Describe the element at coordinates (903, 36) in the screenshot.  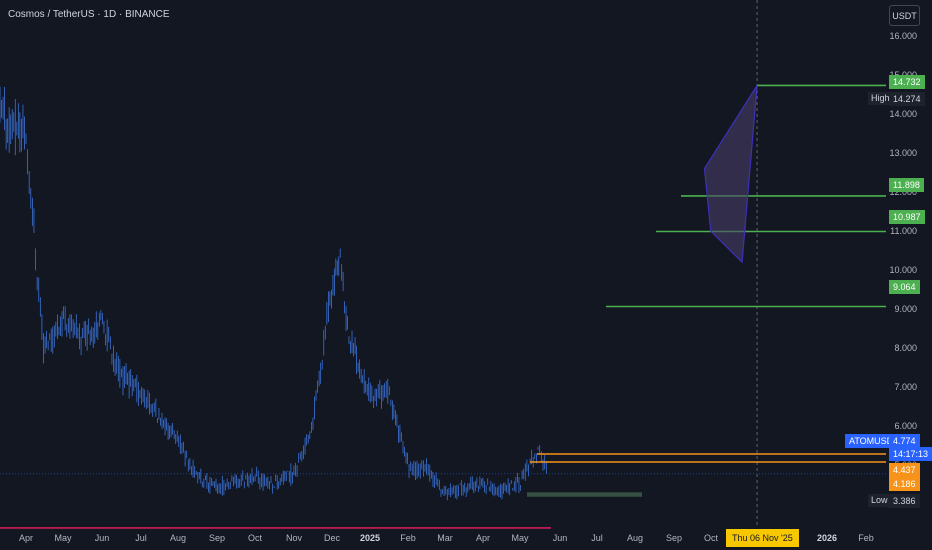
I see `y-tick-label: 16.000` at that location.